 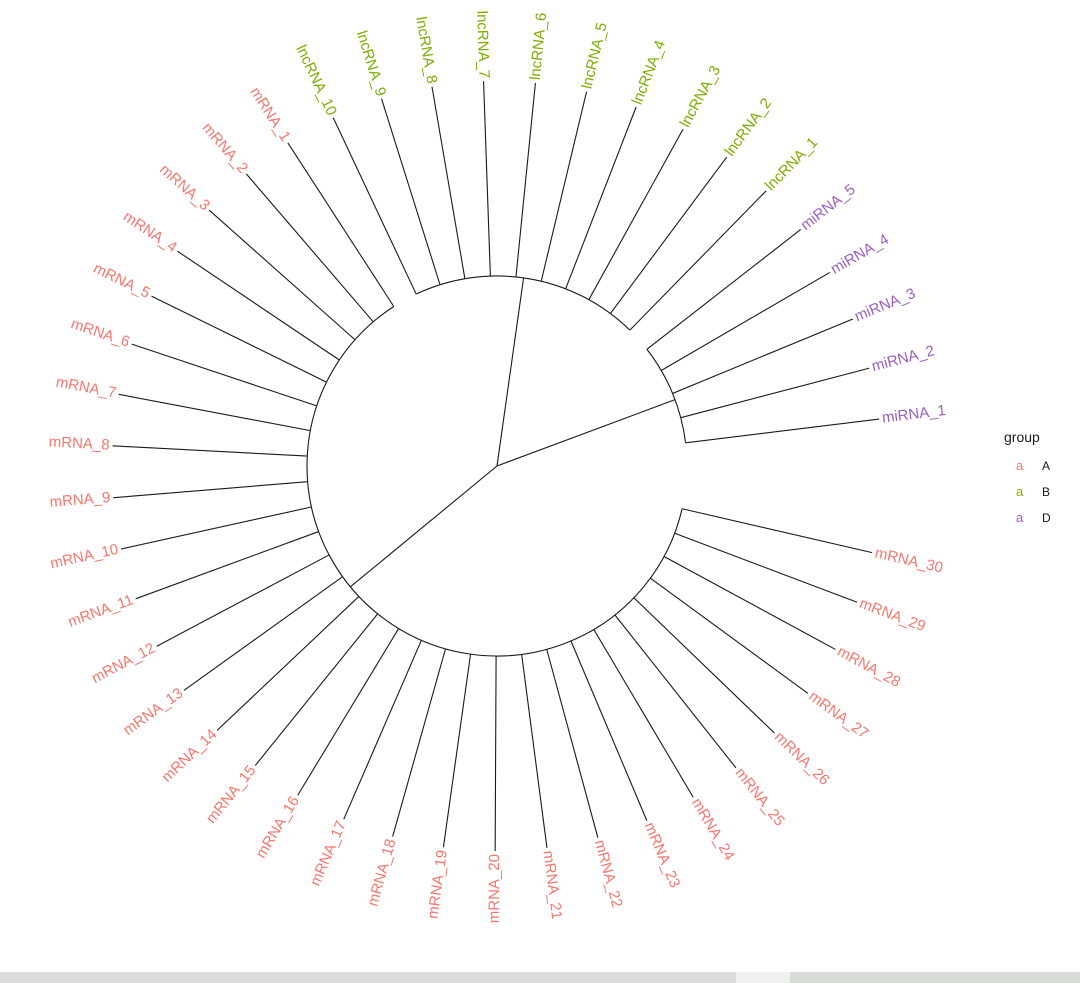 What do you see at coordinates (892, 615) in the screenshot?
I see `tip-label: mRNA_29` at bounding box center [892, 615].